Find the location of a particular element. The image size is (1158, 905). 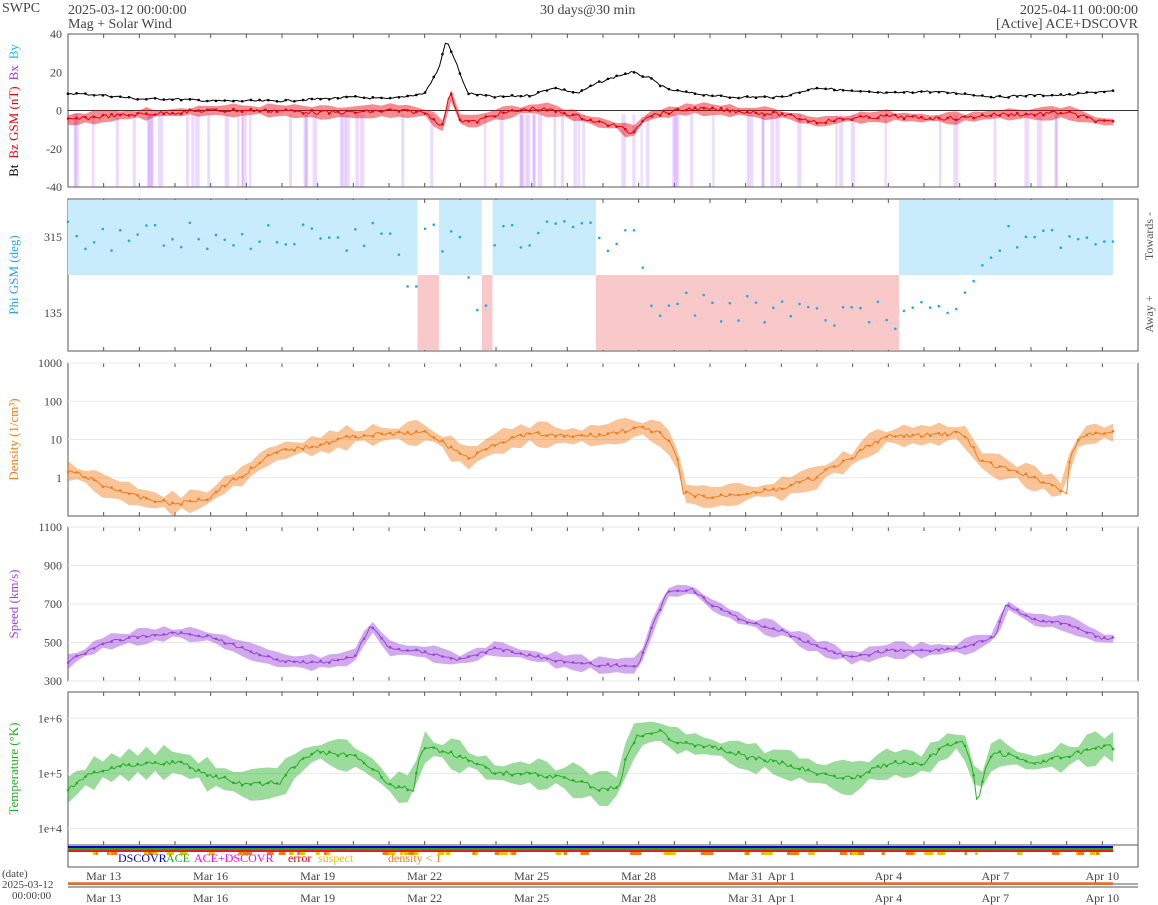

date-axis-label: (date) is located at coordinates (15, 874).